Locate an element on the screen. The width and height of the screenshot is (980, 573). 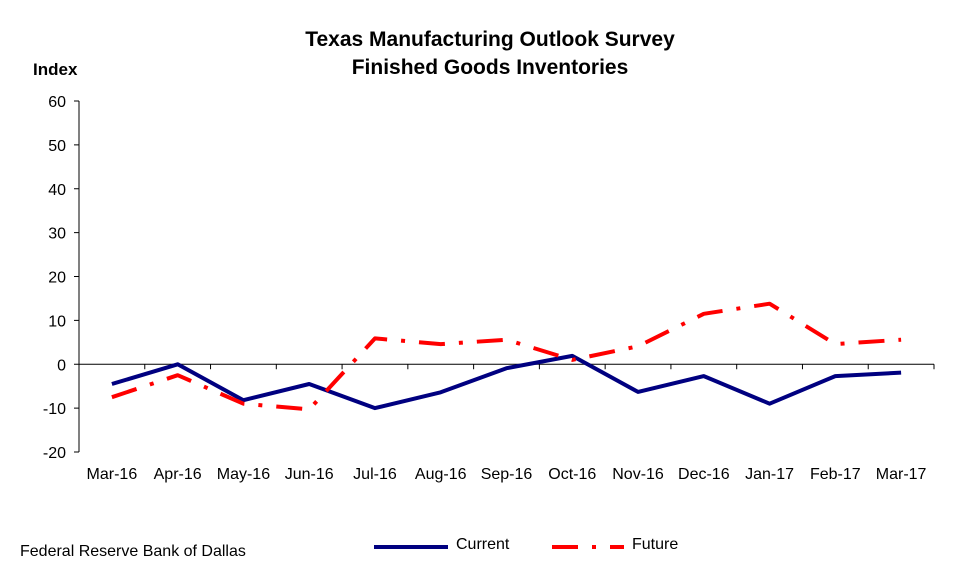
x-tick-label: Jan-17 is located at coordinates (769, 474).